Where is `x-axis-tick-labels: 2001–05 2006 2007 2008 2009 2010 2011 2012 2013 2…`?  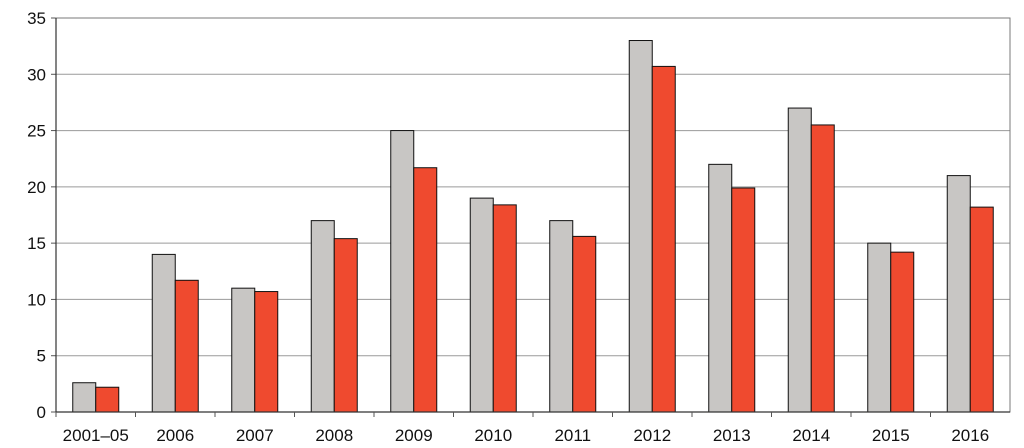 x-axis-tick-labels: 2001–05 2006 2007 2008 2009 2010 2011 2012 2013 2… is located at coordinates (522, 428).